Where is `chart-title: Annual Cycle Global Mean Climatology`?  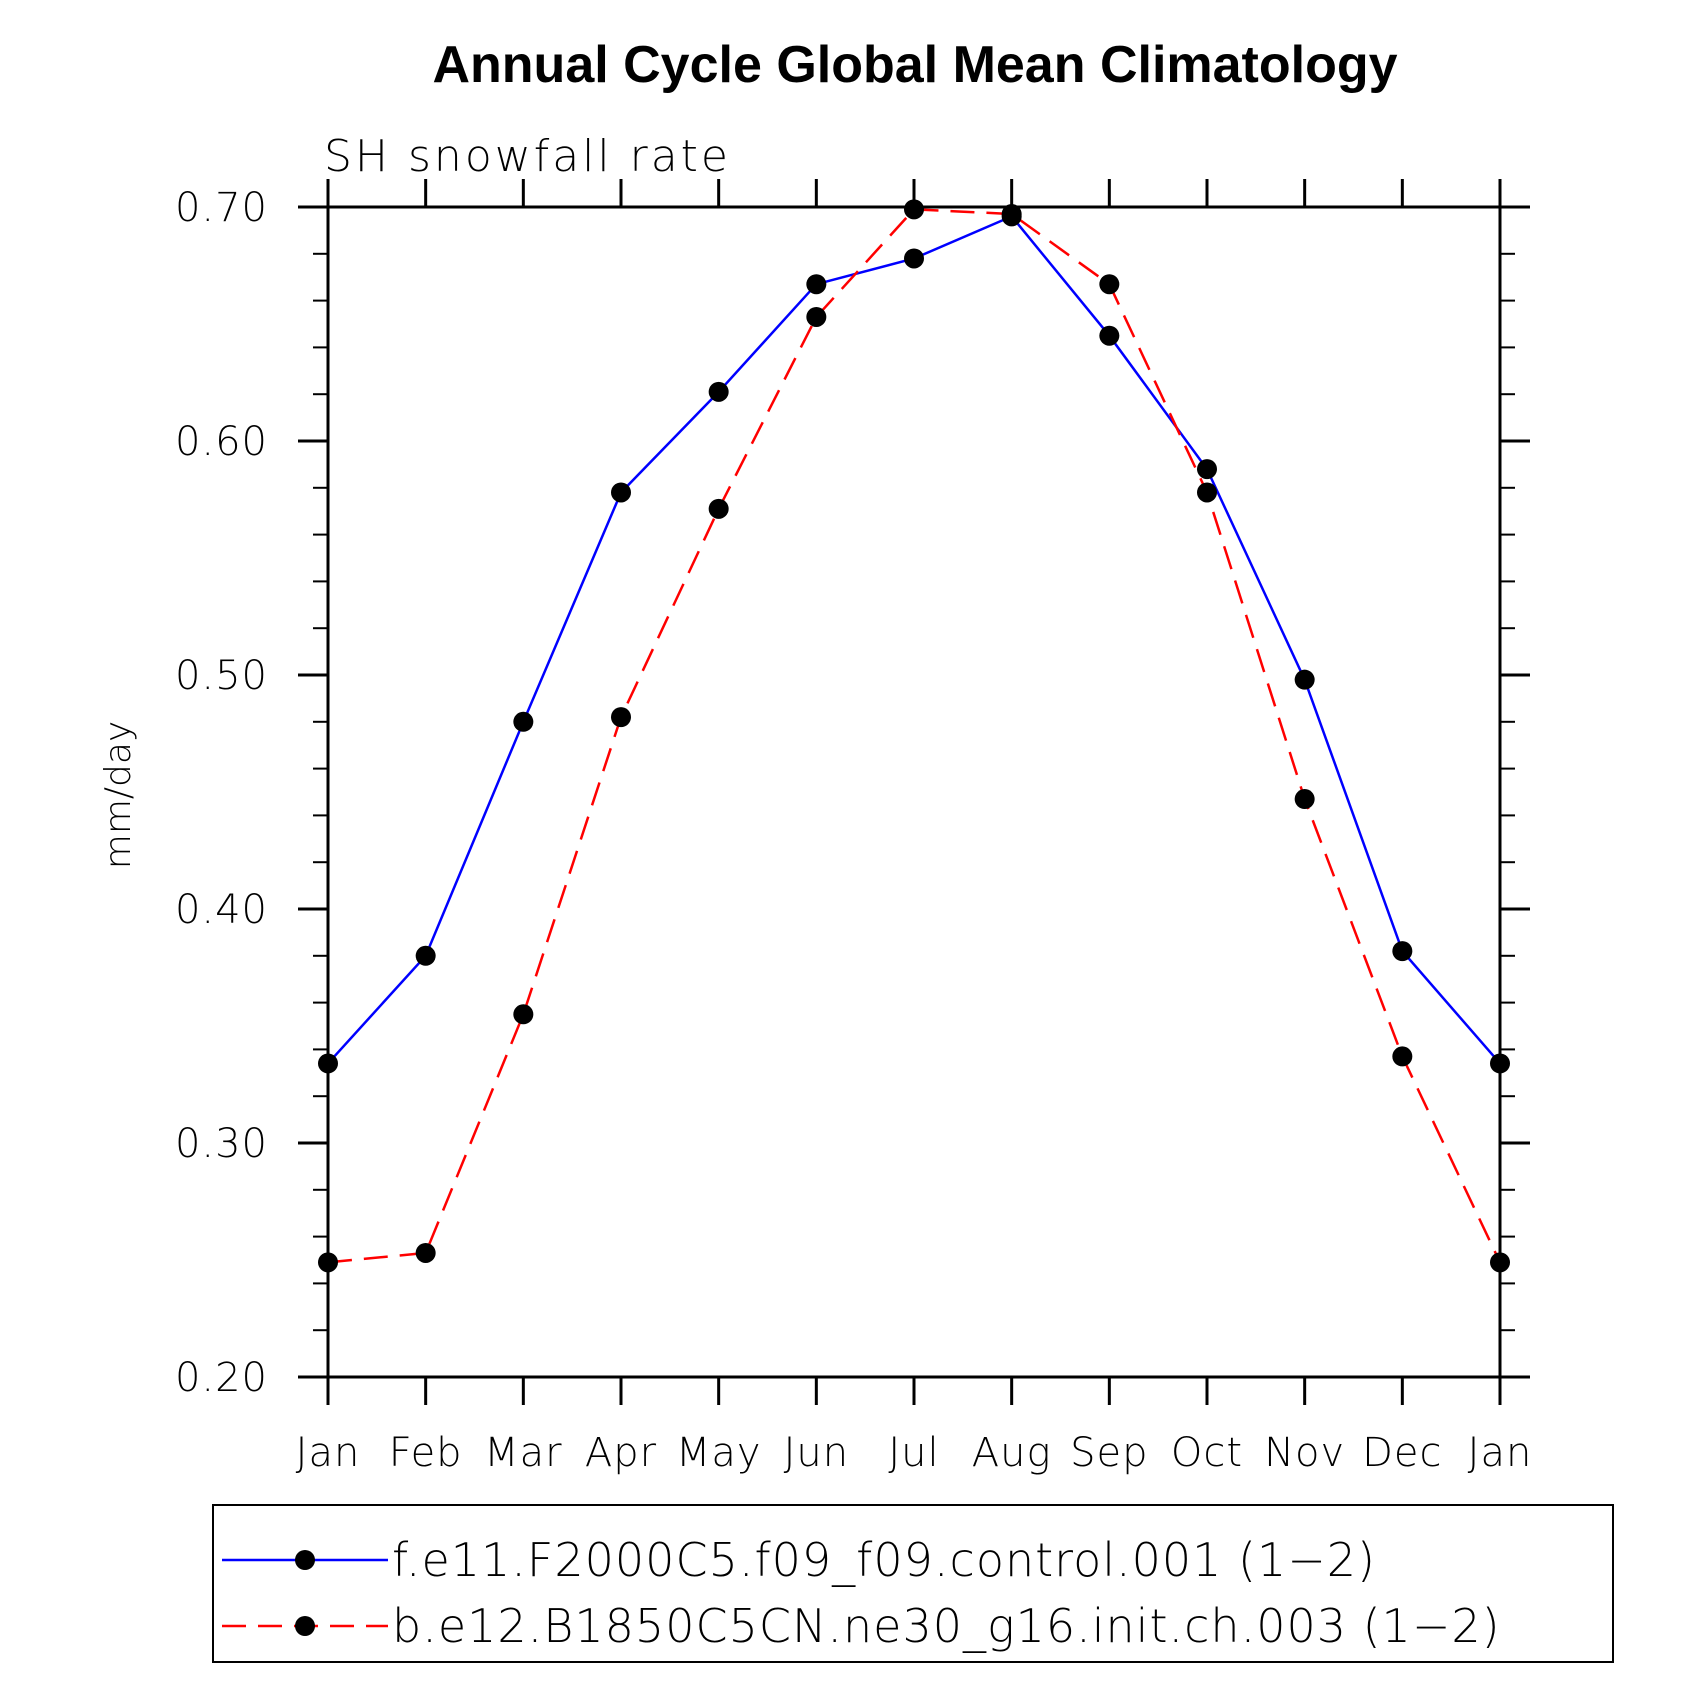
chart-title: Annual Cycle Global Mean Climatology is located at coordinates (914, 65).